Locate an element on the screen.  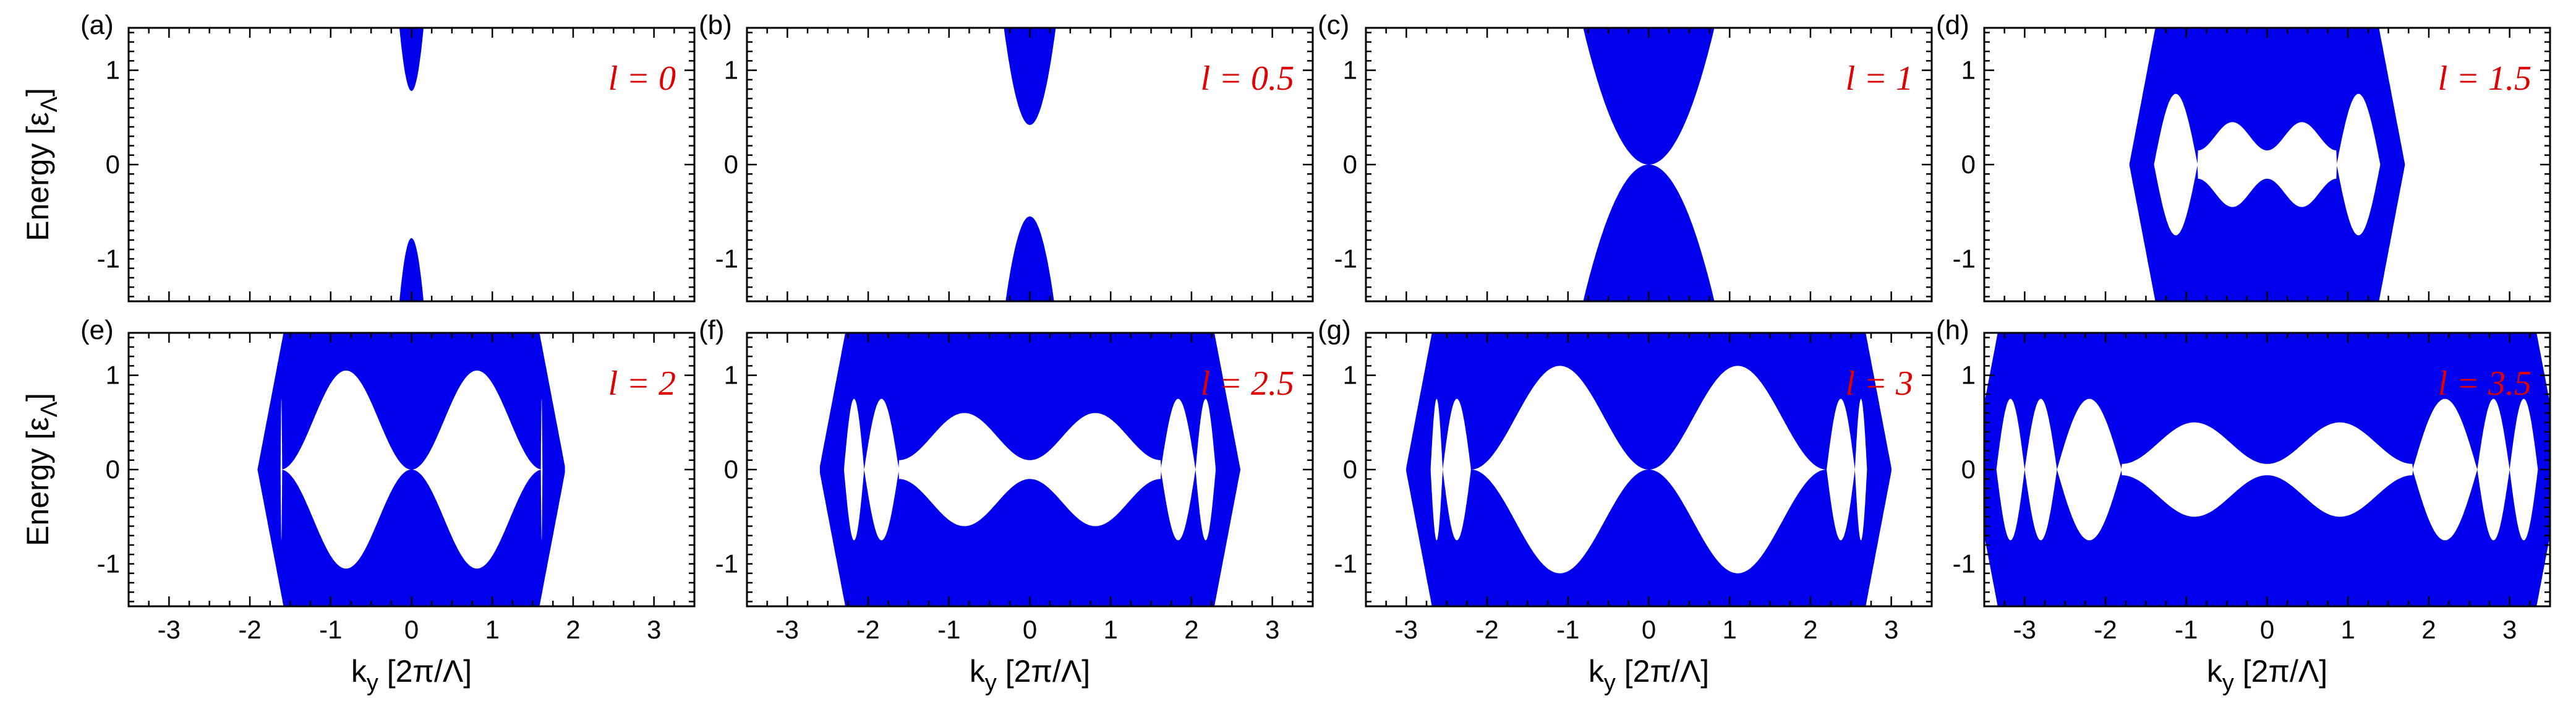
parameter-label: l = 3 is located at coordinates (1879, 383).